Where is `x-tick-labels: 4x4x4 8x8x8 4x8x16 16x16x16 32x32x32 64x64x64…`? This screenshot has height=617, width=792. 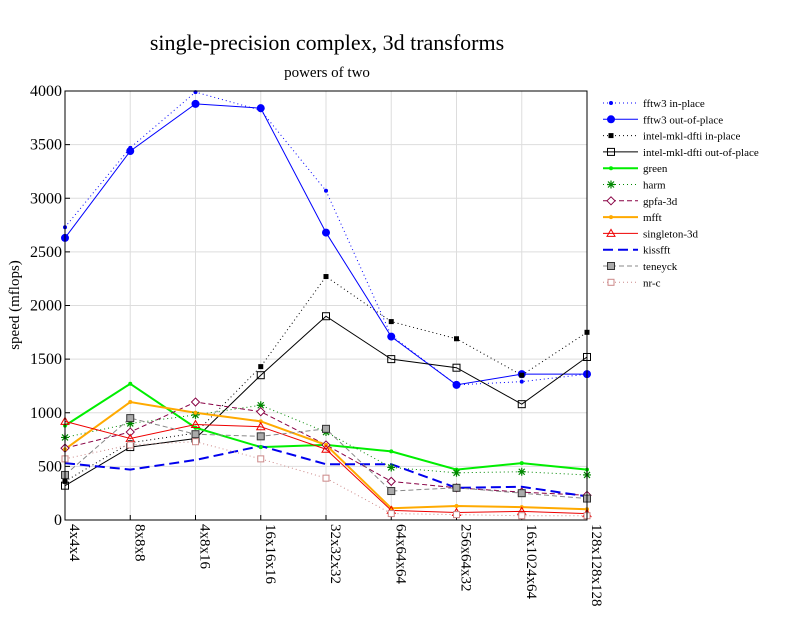 x-tick-labels: 4x4x4 8x8x8 4x8x16 16x16x16 32x32x32 64x64x64… is located at coordinates (335, 565).